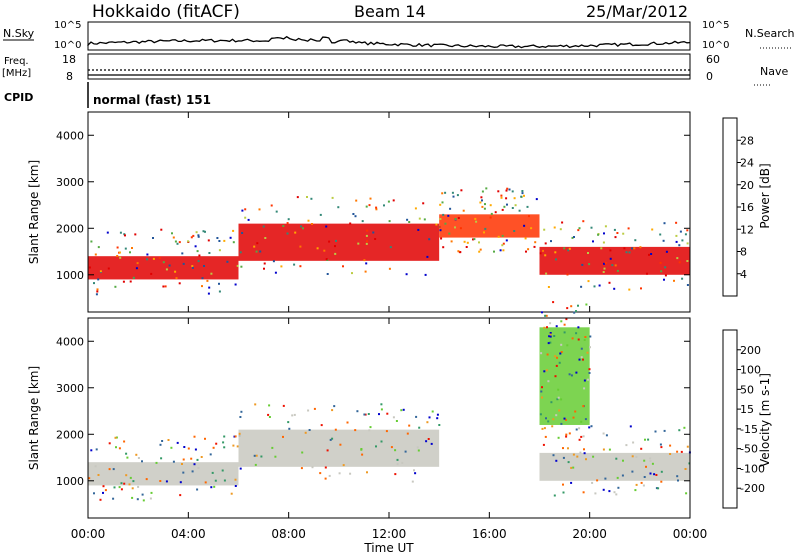 This screenshot has width=800, height=554. Describe the element at coordinates (19, 33) in the screenshot. I see `nsky-label: N.Sky` at that location.